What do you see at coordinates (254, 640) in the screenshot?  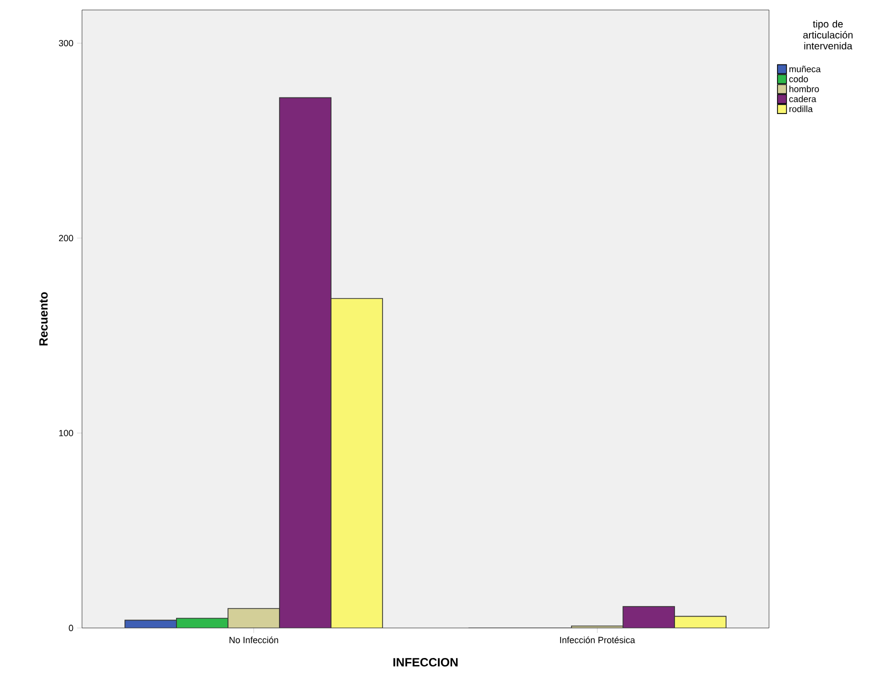 I see `x-tick-label: No Infección` at bounding box center [254, 640].